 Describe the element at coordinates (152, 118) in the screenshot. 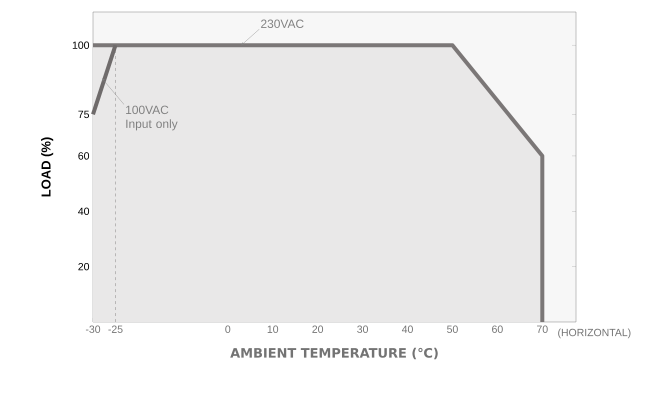

I see `annotation: 100VAC Input only` at that location.